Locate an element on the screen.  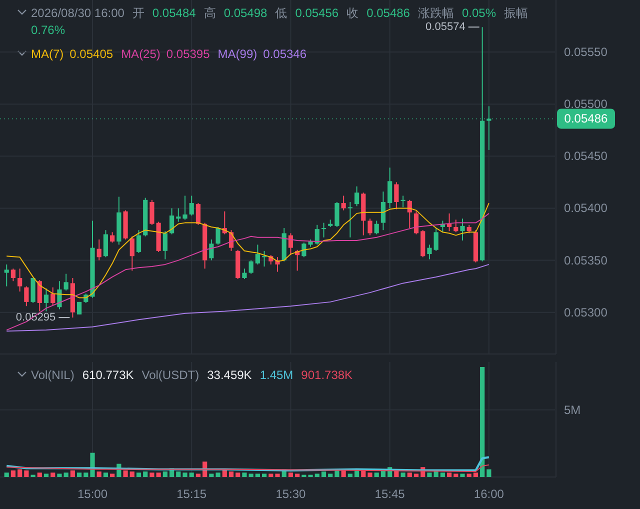
y-tick-label: 0.05300 is located at coordinates (586, 312).